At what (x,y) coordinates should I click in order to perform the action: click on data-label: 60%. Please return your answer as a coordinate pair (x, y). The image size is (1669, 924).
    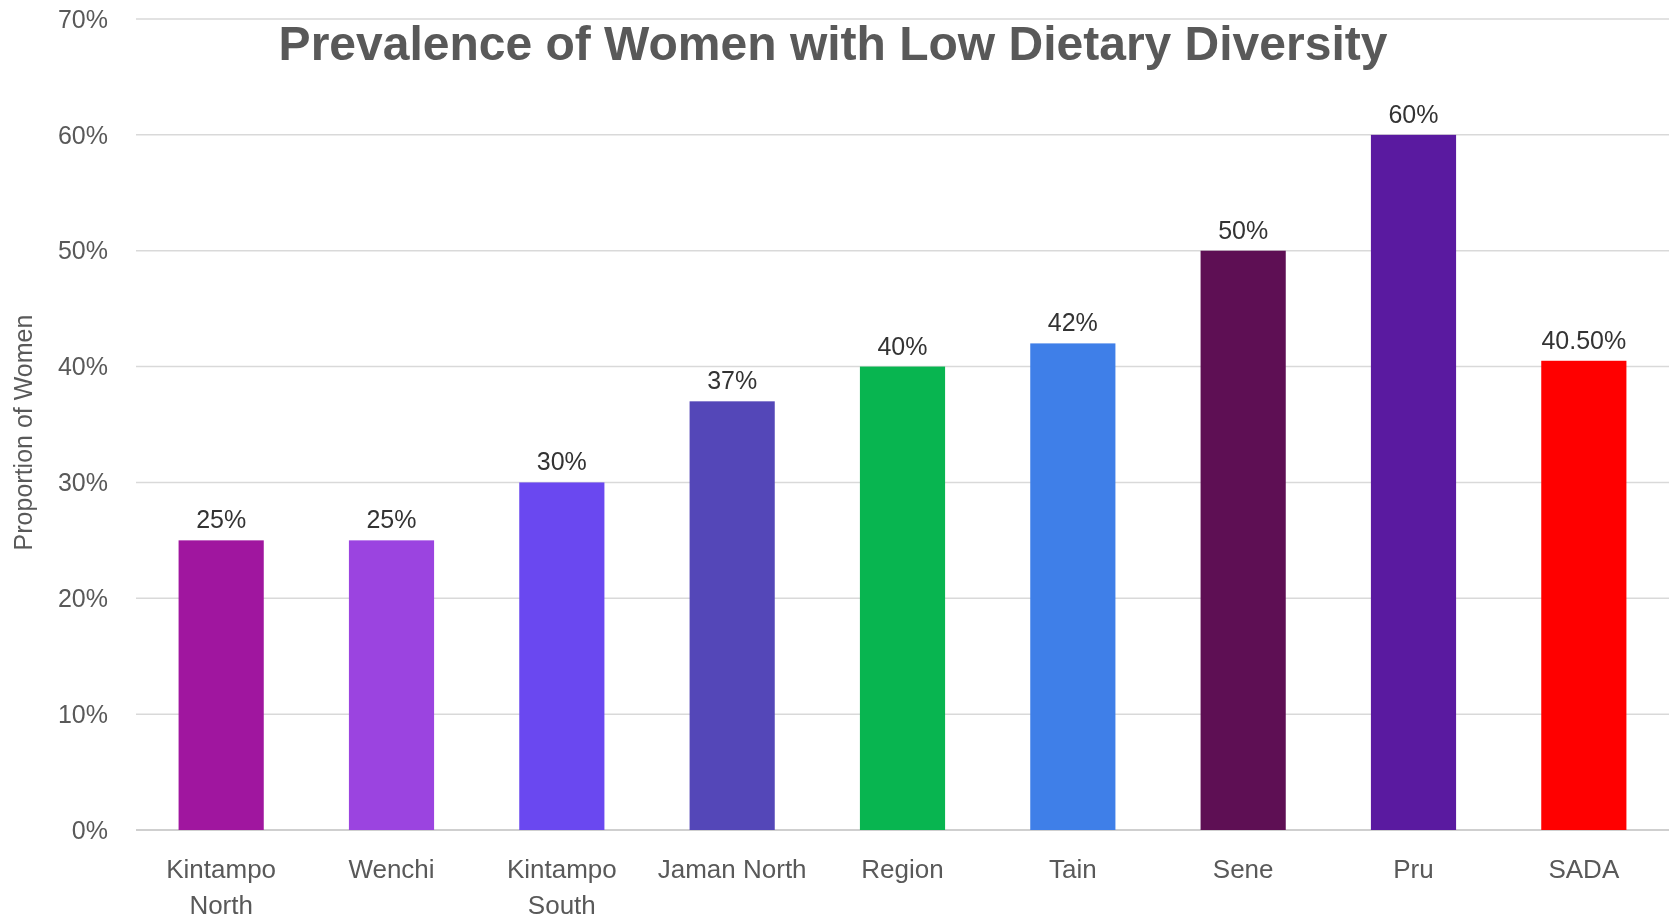
    Looking at the image, I should click on (1413, 113).